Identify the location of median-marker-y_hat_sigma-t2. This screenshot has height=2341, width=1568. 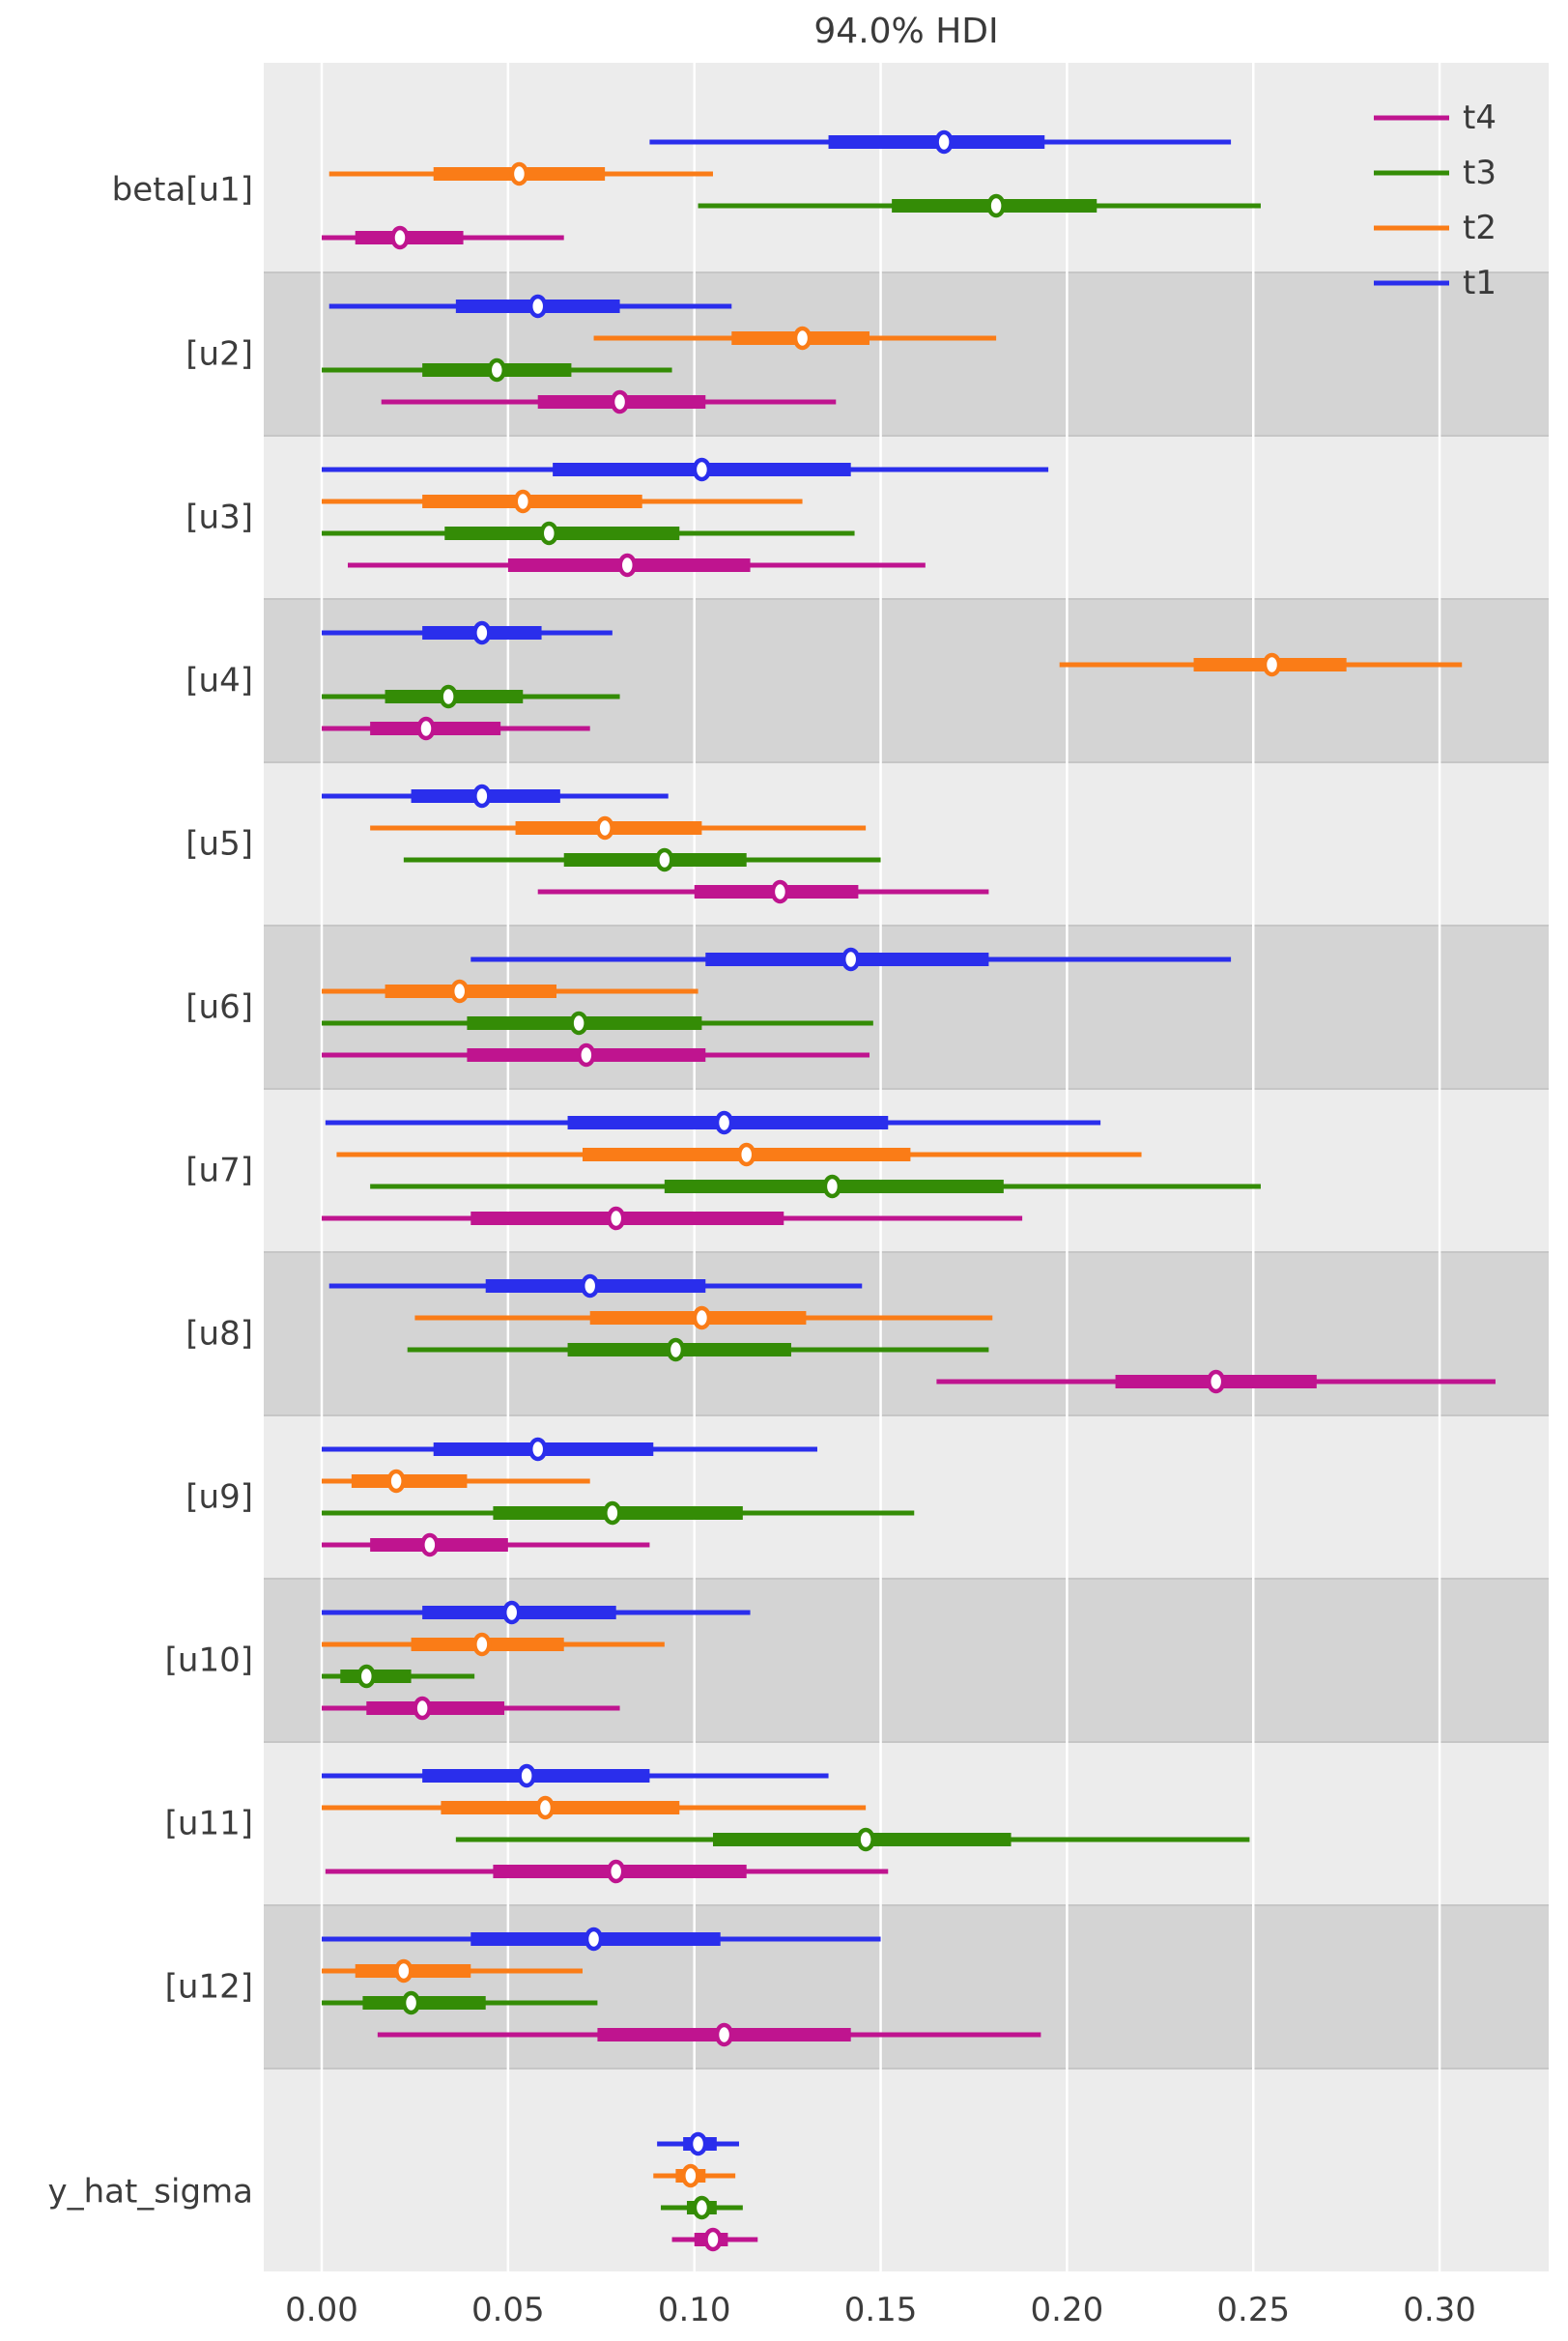
(690, 2175).